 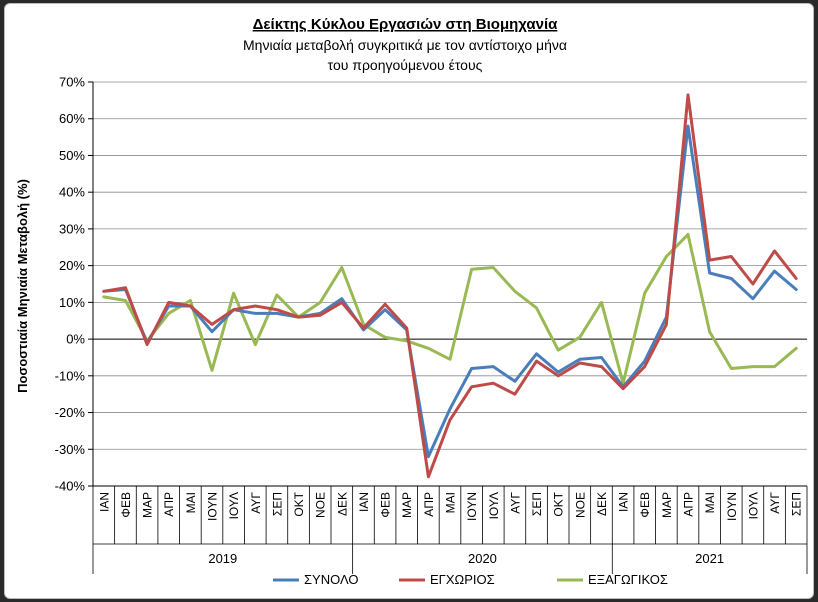 I want to click on chart-title: Δείκτης Κύκλου Εργασιών στη Βιομηχανία, so click(x=405, y=24).